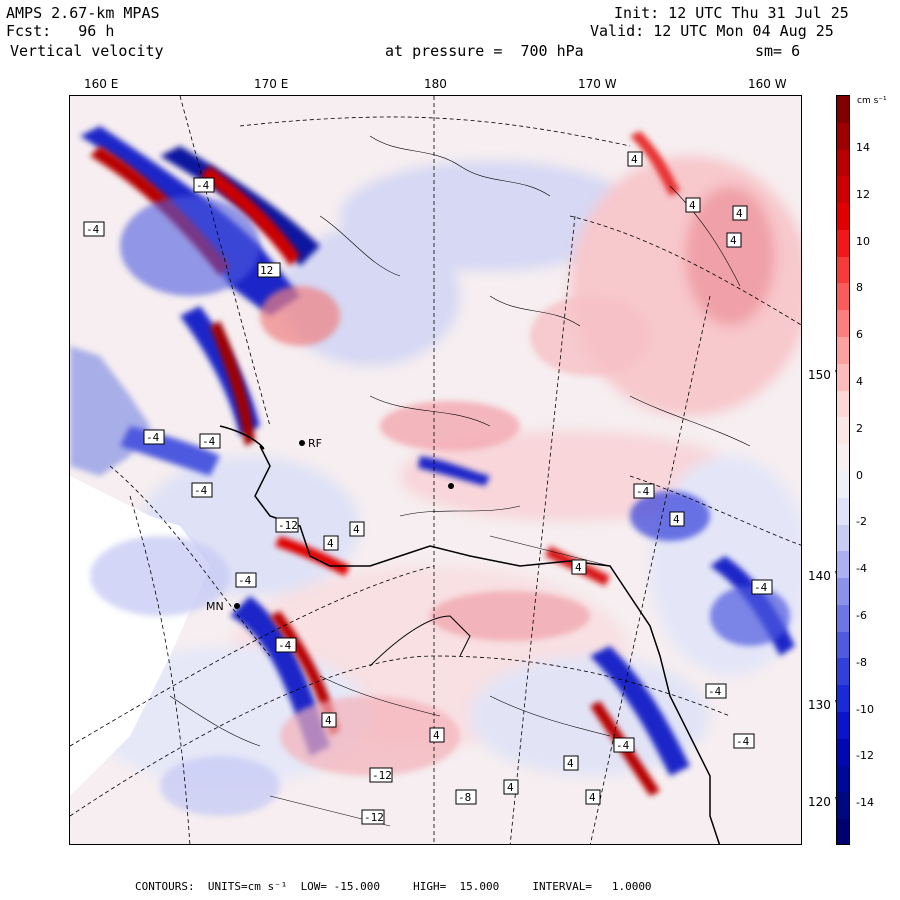 This screenshot has height=900, width=900. I want to click on station-rf-label: RF, so click(315, 443).